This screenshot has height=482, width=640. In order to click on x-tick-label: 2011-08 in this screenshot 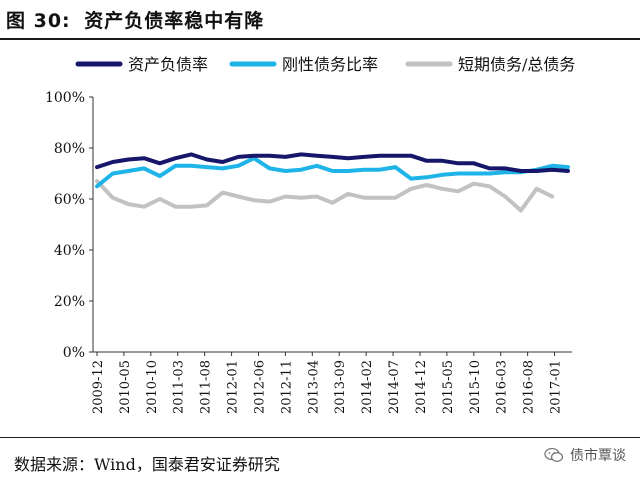, I will do `click(206, 387)`.